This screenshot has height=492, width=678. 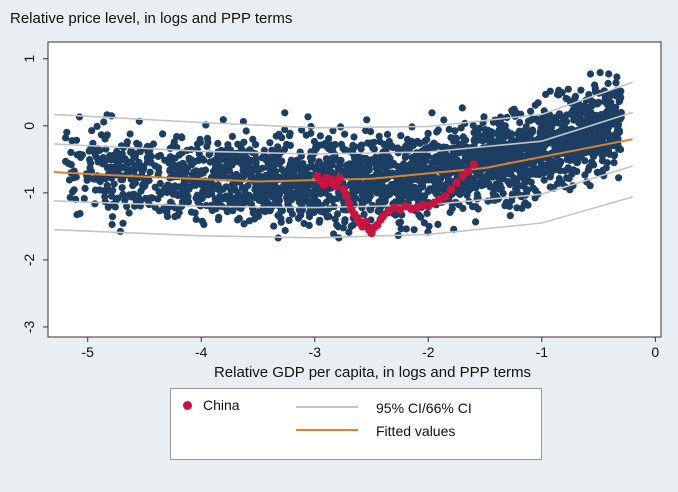 What do you see at coordinates (29, 126) in the screenshot?
I see `y-tick-label: 0` at bounding box center [29, 126].